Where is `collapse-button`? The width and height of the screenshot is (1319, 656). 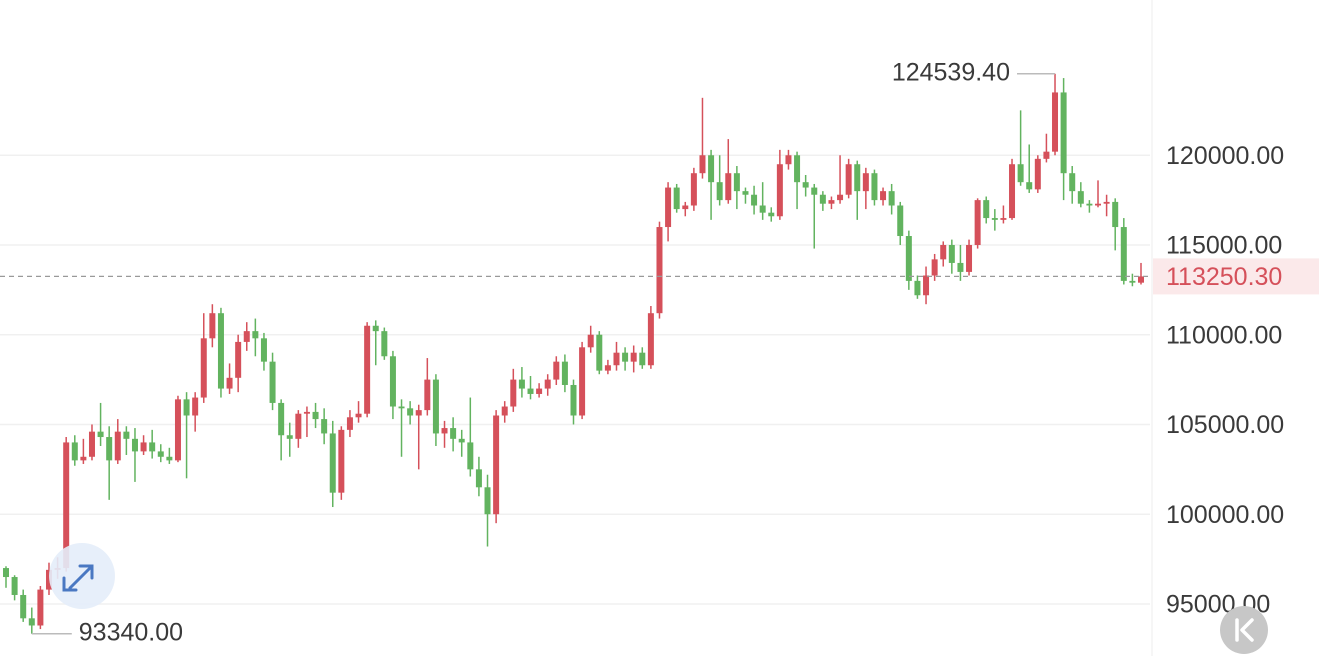
collapse-button is located at coordinates (1244, 630).